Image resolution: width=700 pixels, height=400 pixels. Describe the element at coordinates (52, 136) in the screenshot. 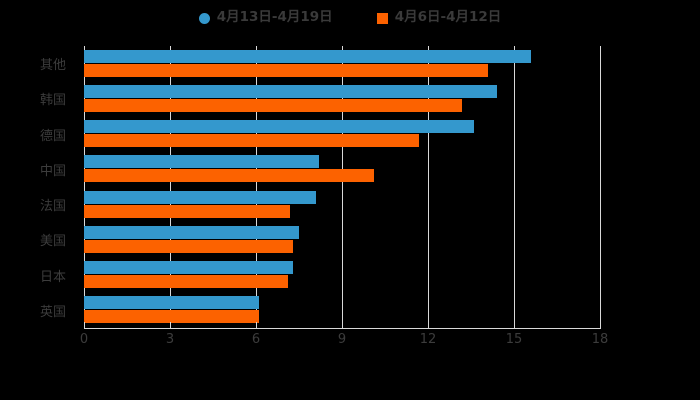

I see `y-axis-label-德国: 德国` at that location.